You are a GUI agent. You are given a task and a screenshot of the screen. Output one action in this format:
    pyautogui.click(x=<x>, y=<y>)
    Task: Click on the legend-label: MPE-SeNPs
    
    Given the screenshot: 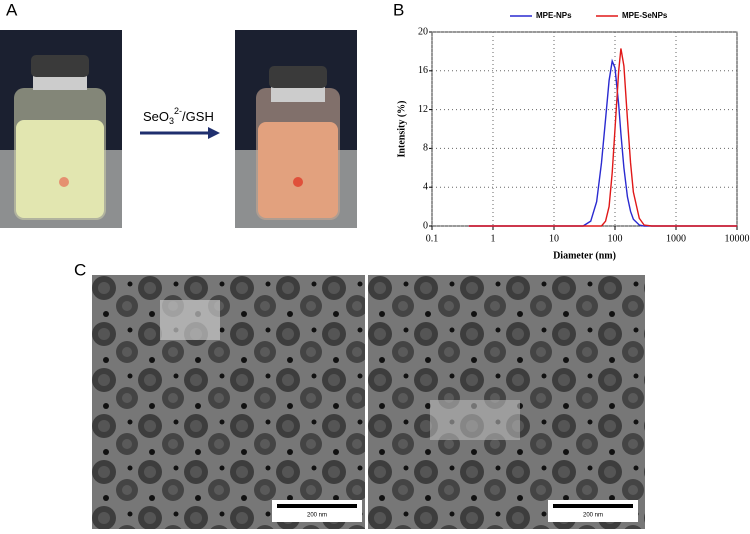 What is the action you would take?
    pyautogui.click(x=645, y=15)
    